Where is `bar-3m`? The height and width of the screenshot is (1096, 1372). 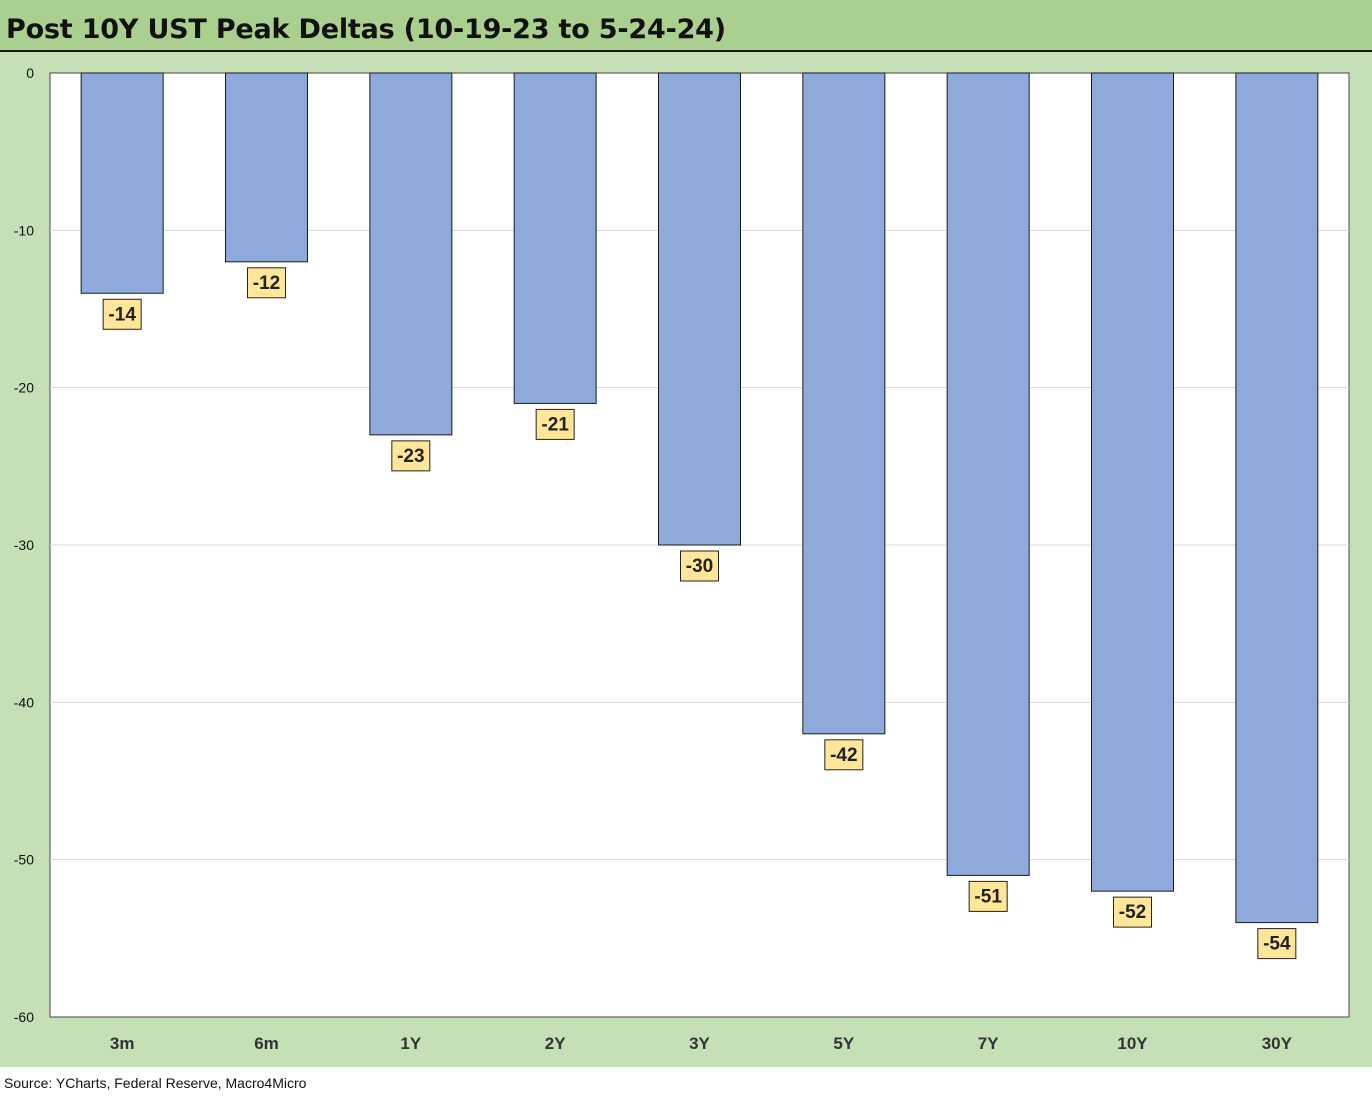
bar-3m is located at coordinates (122, 183).